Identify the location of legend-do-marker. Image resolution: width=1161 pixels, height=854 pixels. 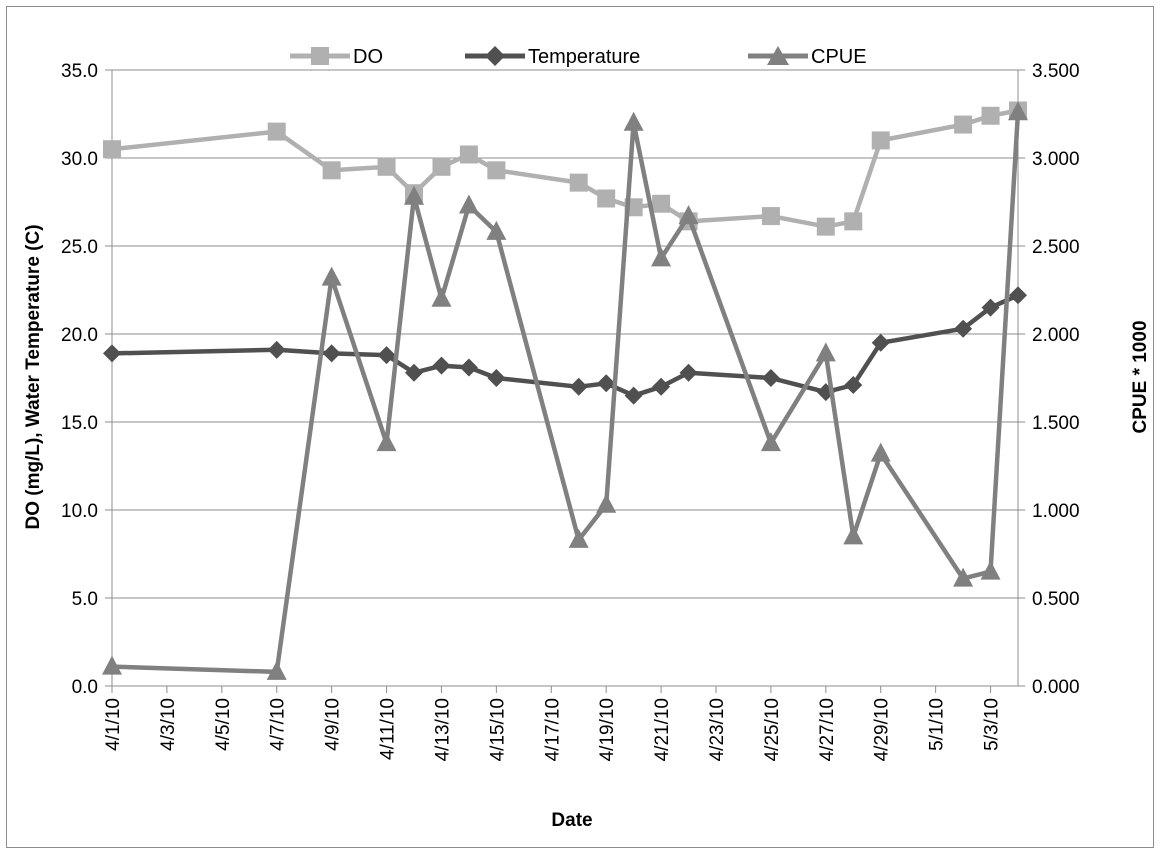
(320, 56).